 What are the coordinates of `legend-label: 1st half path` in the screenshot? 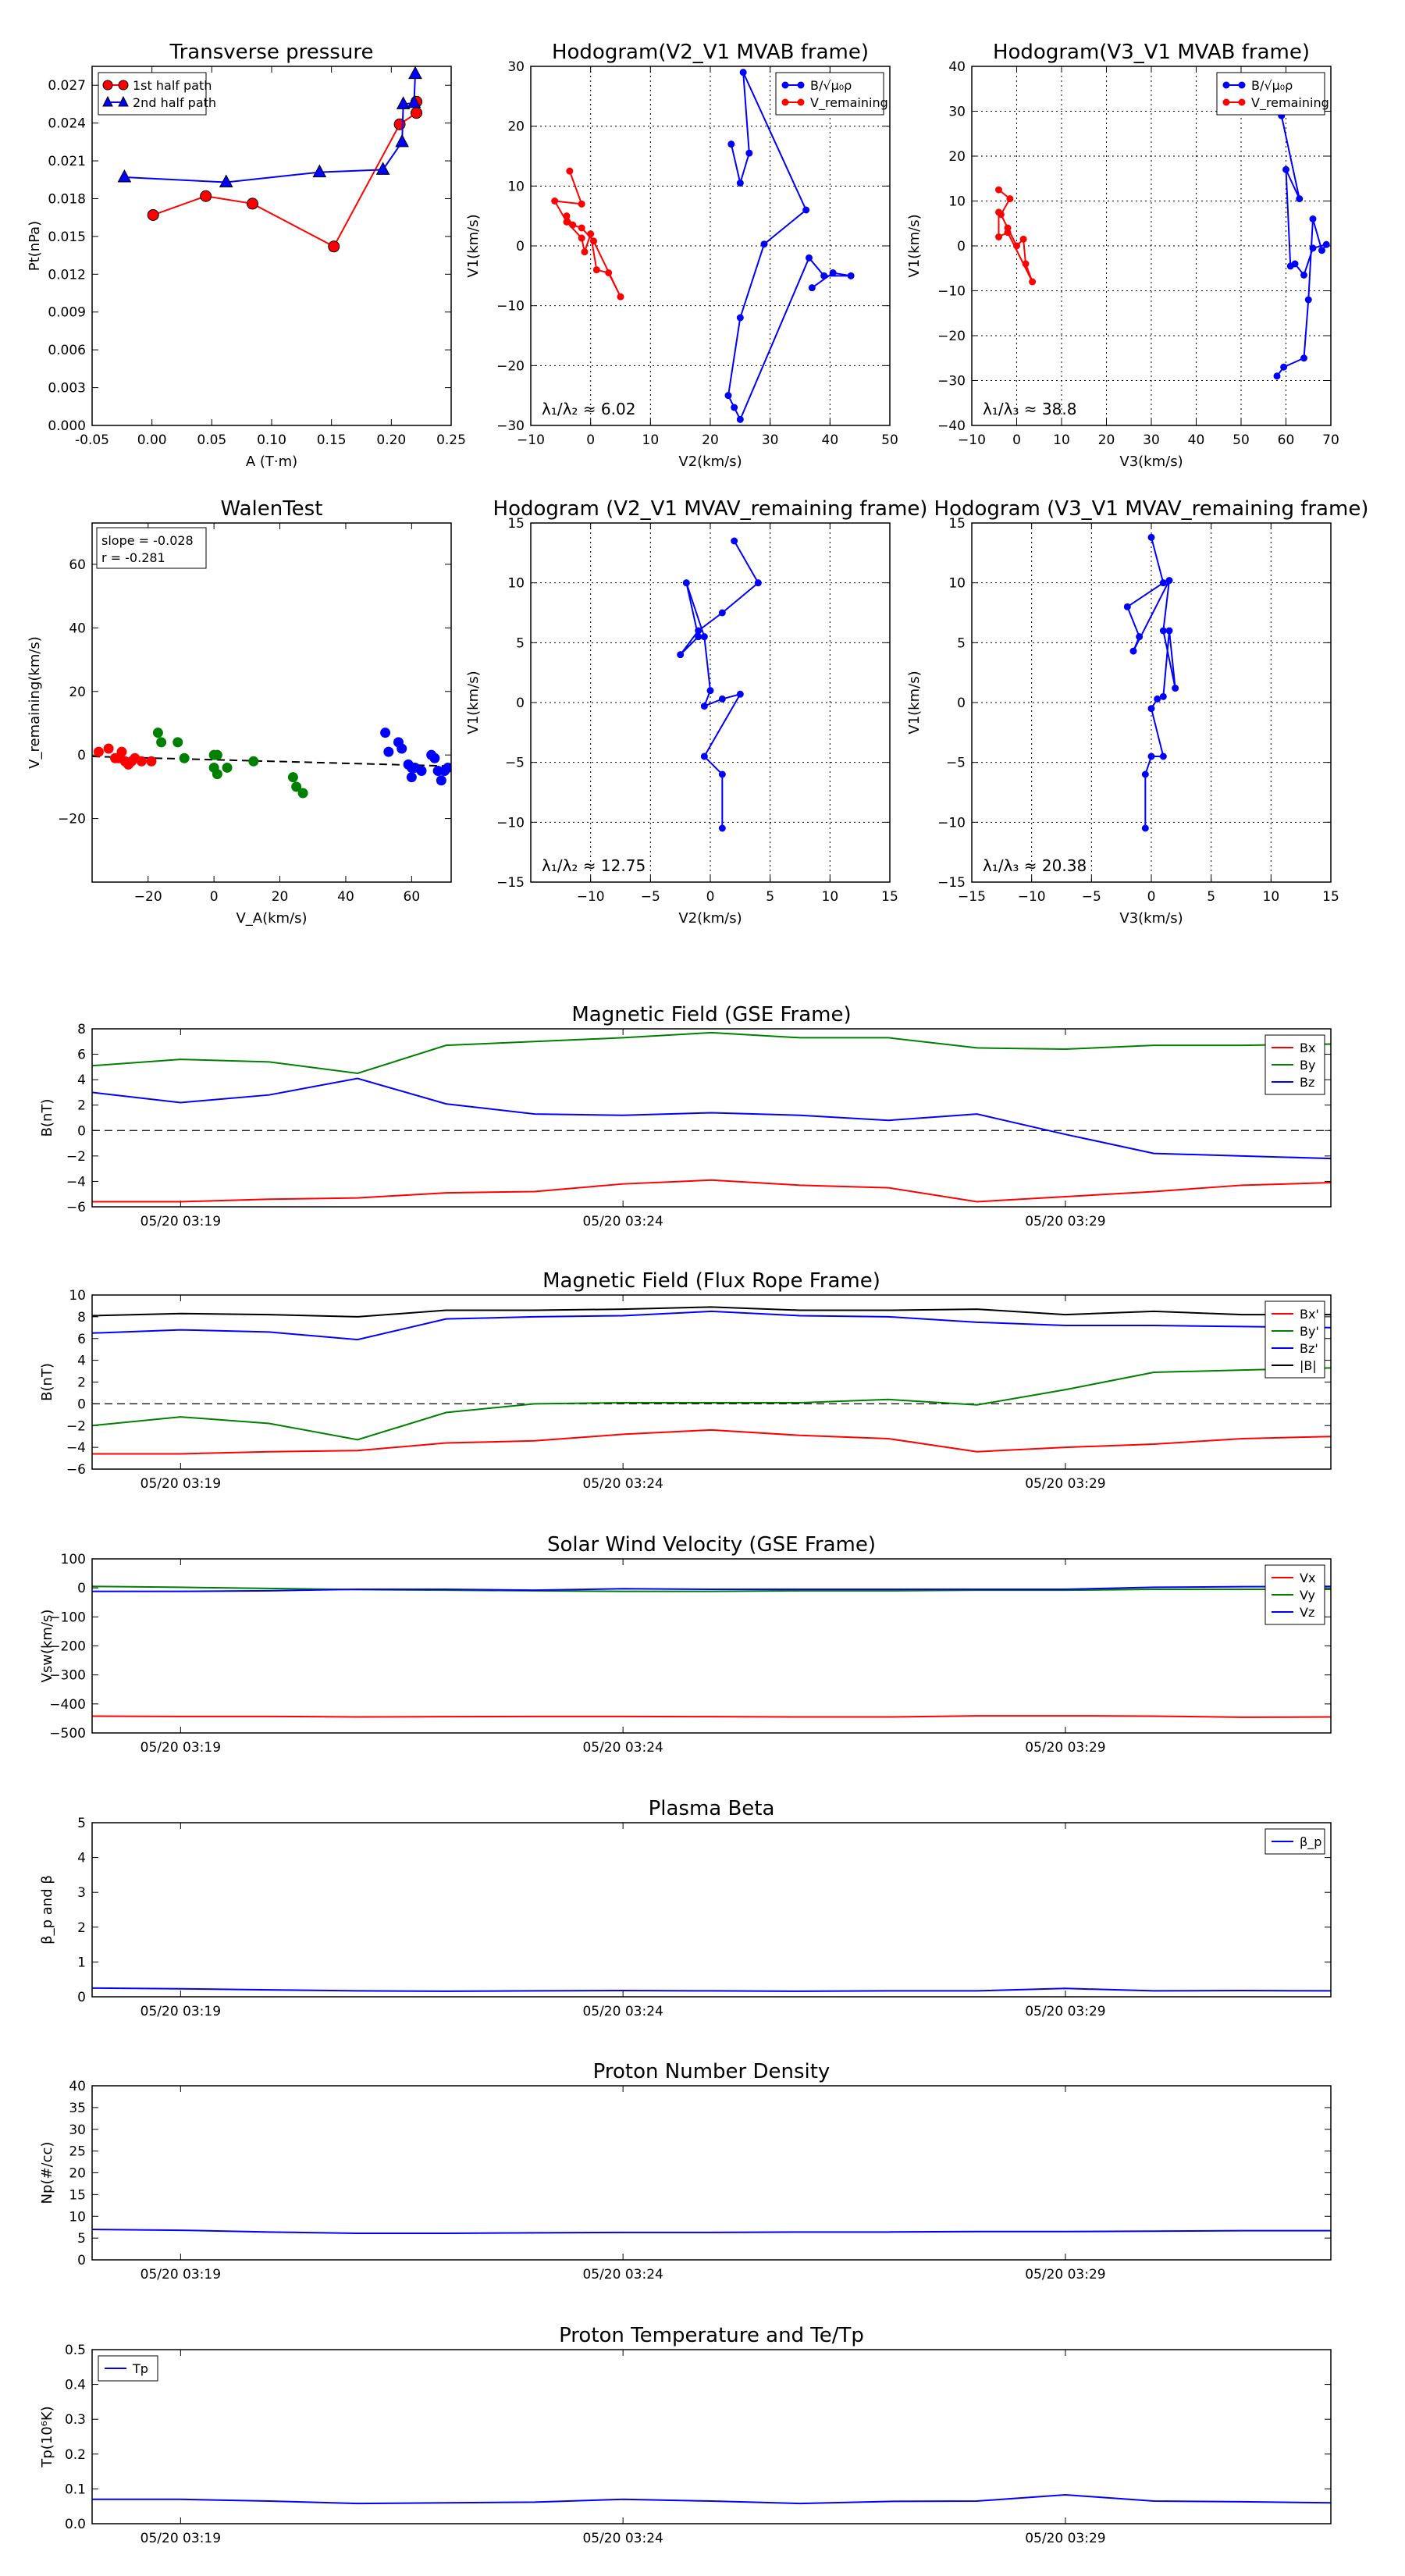 It's located at (172, 85).